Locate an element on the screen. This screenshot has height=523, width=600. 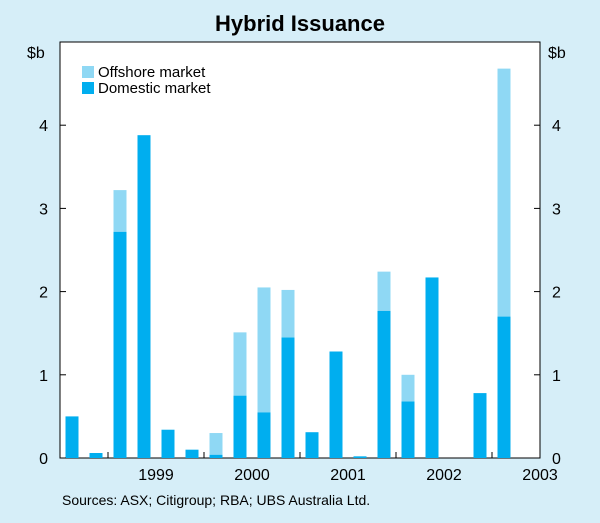
x-tick-label-2002: 2002 is located at coordinates (444, 475).